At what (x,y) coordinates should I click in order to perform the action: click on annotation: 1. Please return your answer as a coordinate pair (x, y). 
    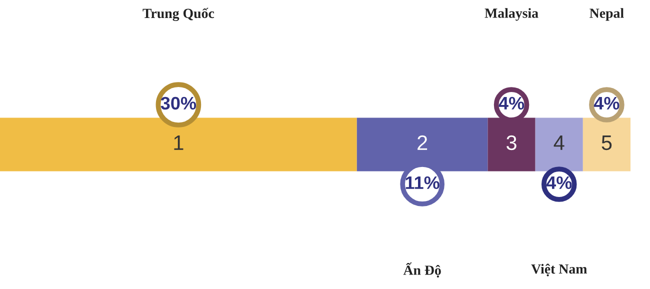
    Looking at the image, I should click on (179, 143).